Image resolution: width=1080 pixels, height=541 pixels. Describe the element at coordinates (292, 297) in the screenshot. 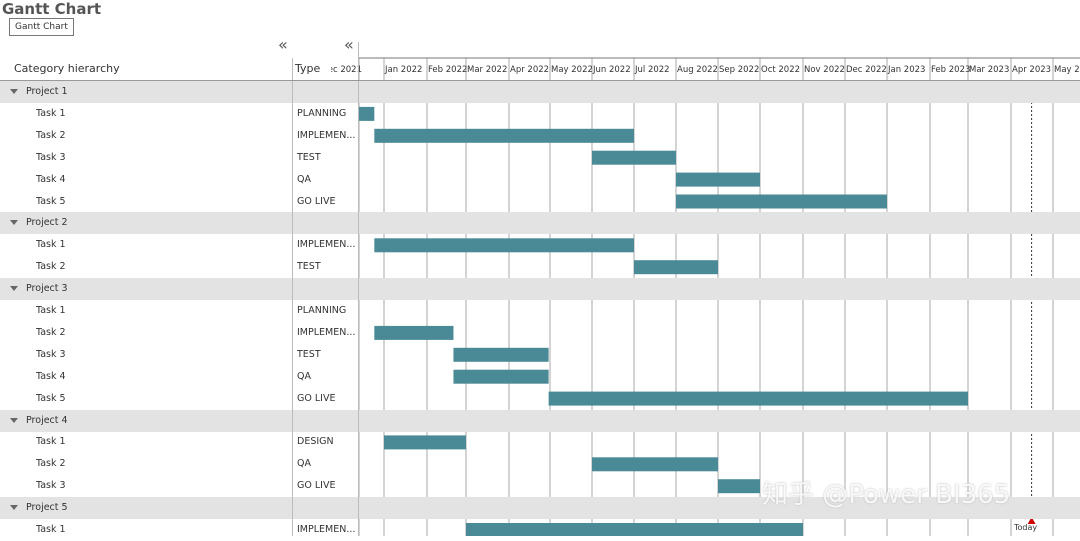

I see `column-divider` at that location.